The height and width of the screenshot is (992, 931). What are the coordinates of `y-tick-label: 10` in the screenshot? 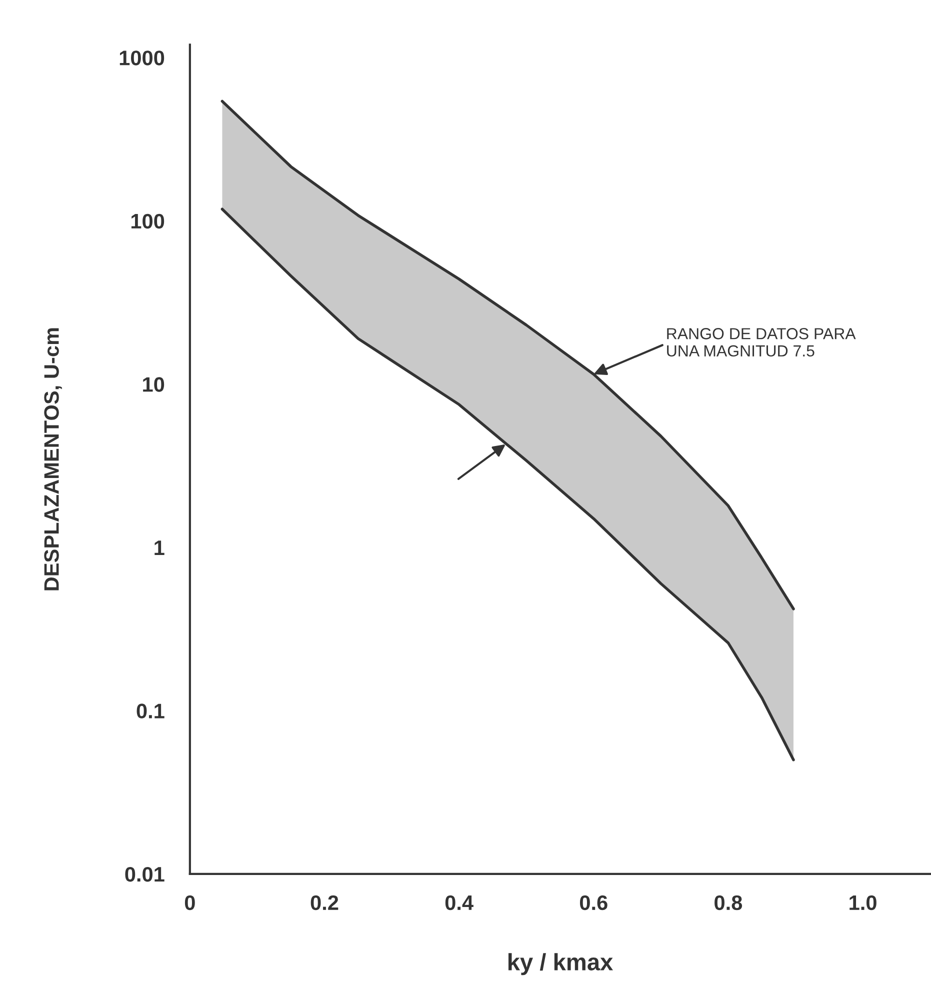 It's located at (153, 384).